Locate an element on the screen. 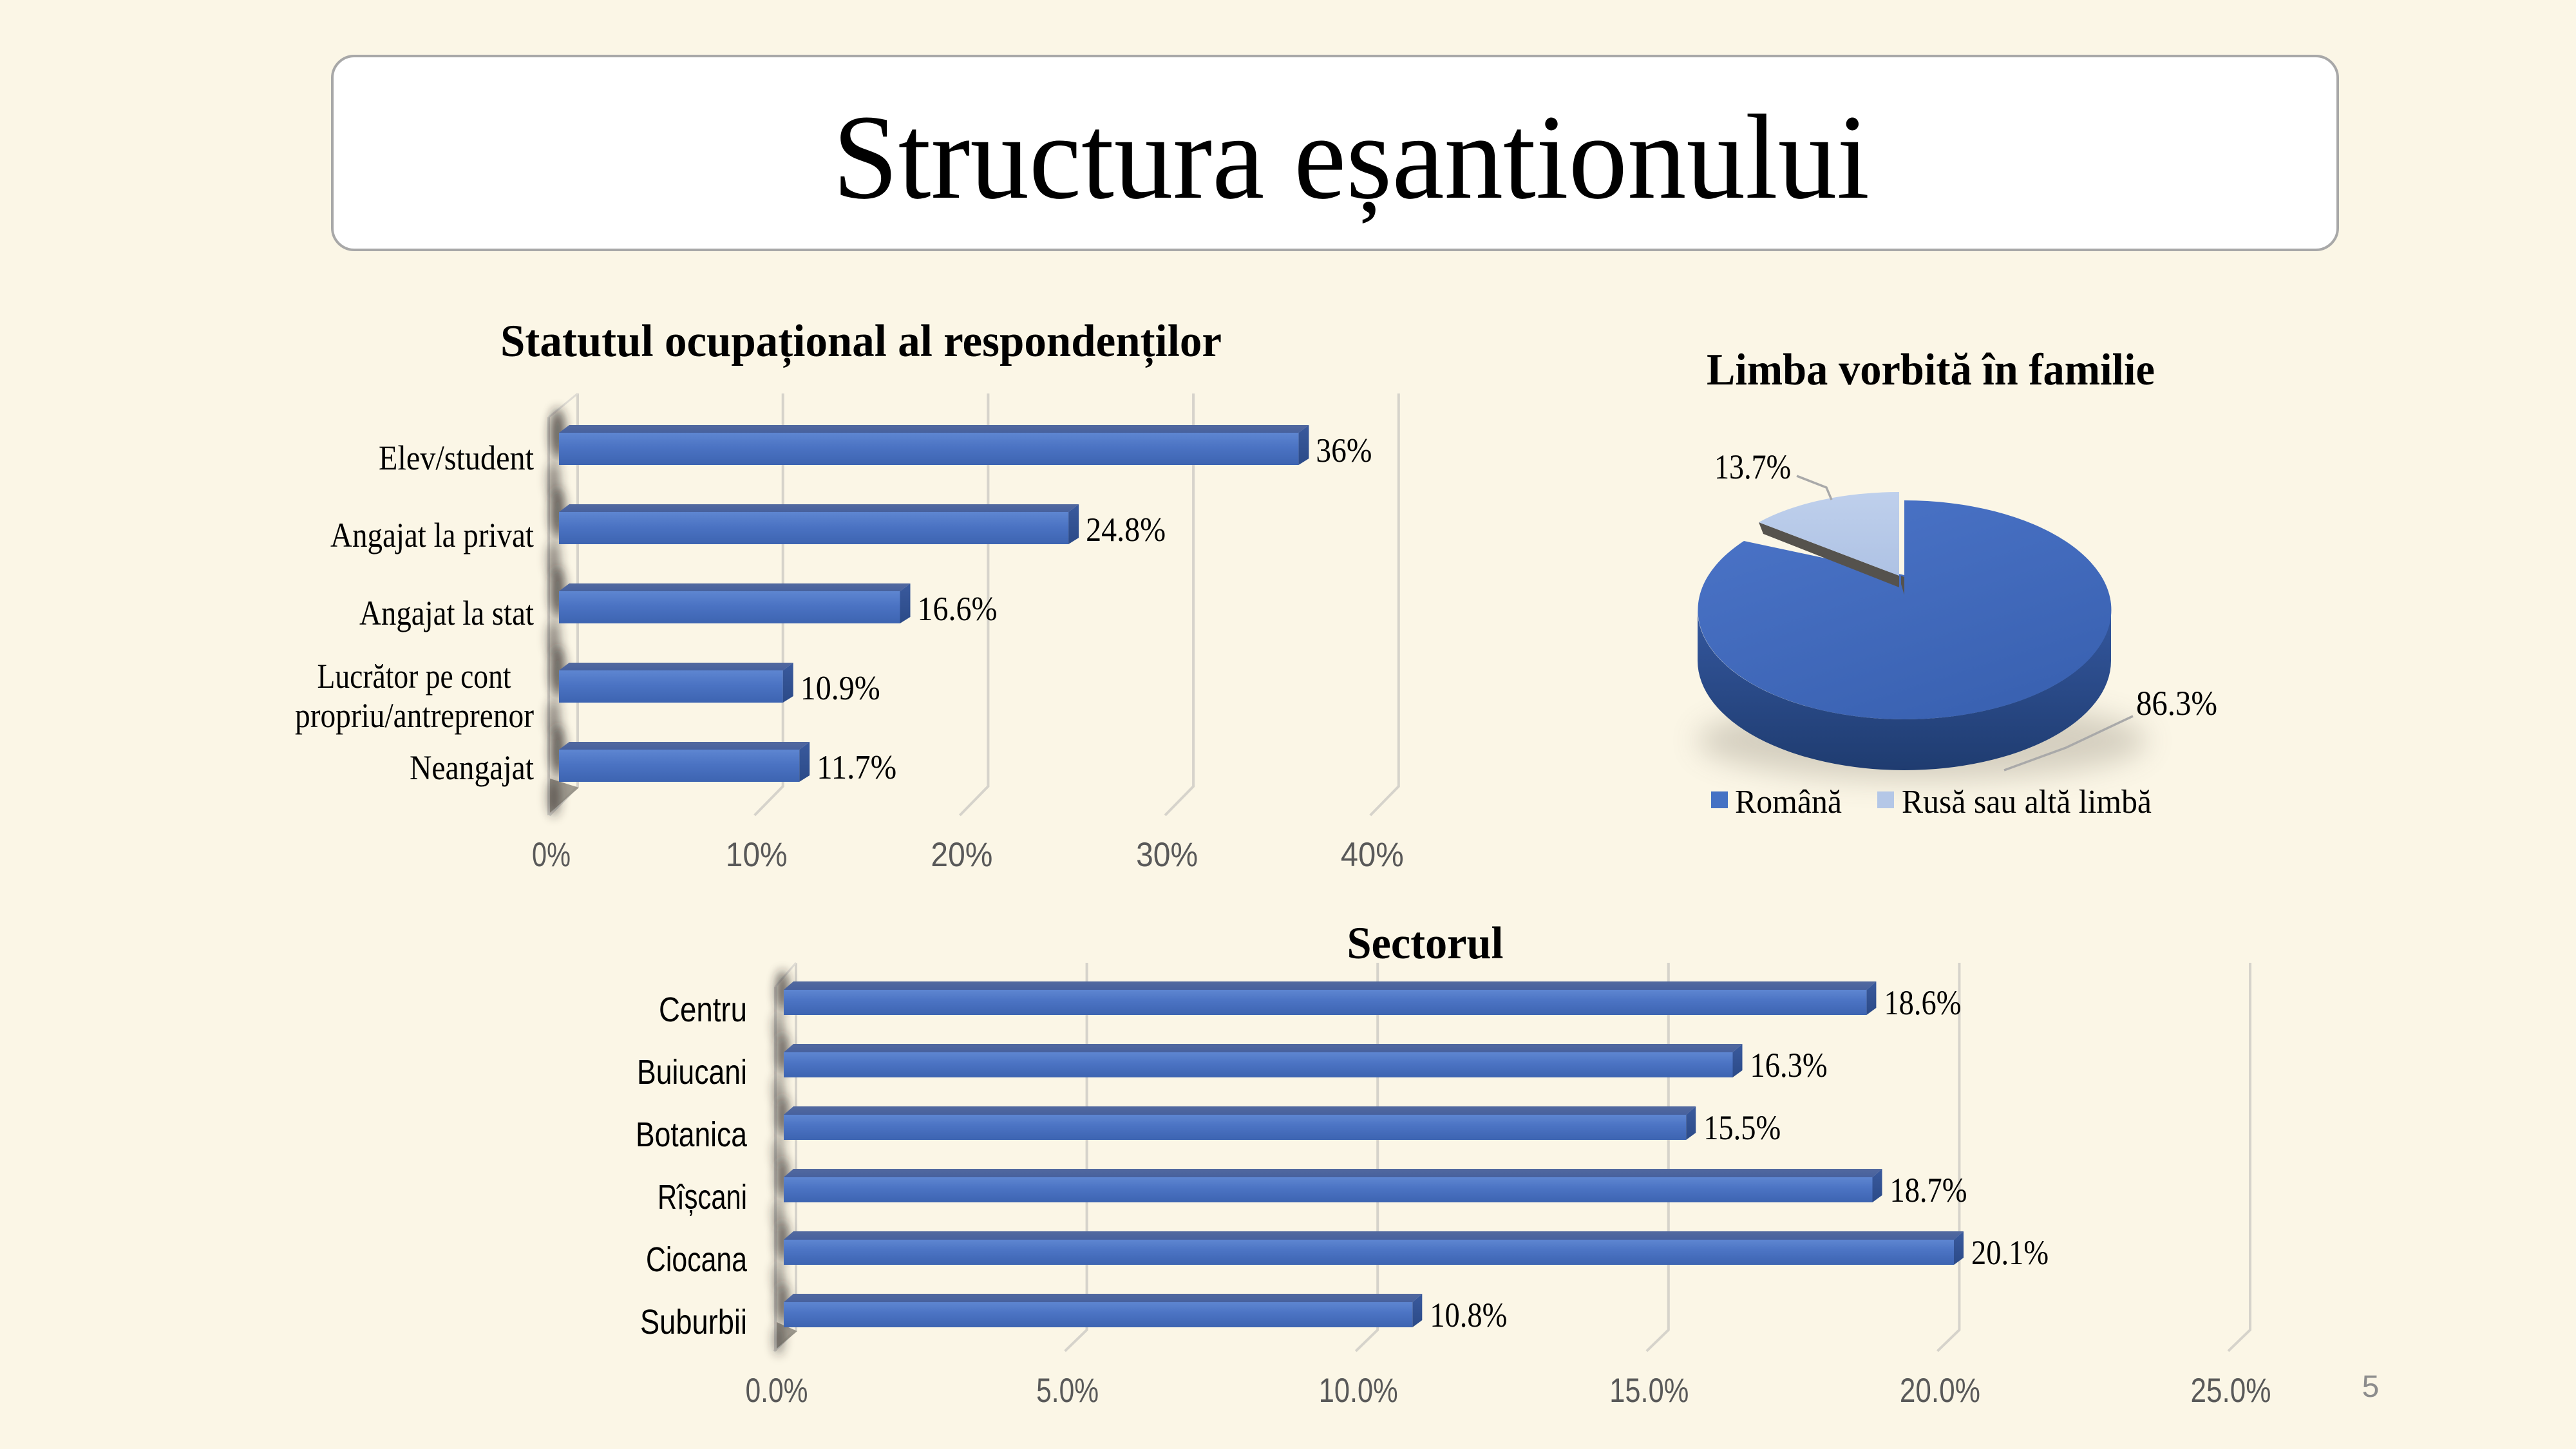 The width and height of the screenshot is (2576, 1449). svg-text: Limba vorbită în familie is located at coordinates (1931, 370).